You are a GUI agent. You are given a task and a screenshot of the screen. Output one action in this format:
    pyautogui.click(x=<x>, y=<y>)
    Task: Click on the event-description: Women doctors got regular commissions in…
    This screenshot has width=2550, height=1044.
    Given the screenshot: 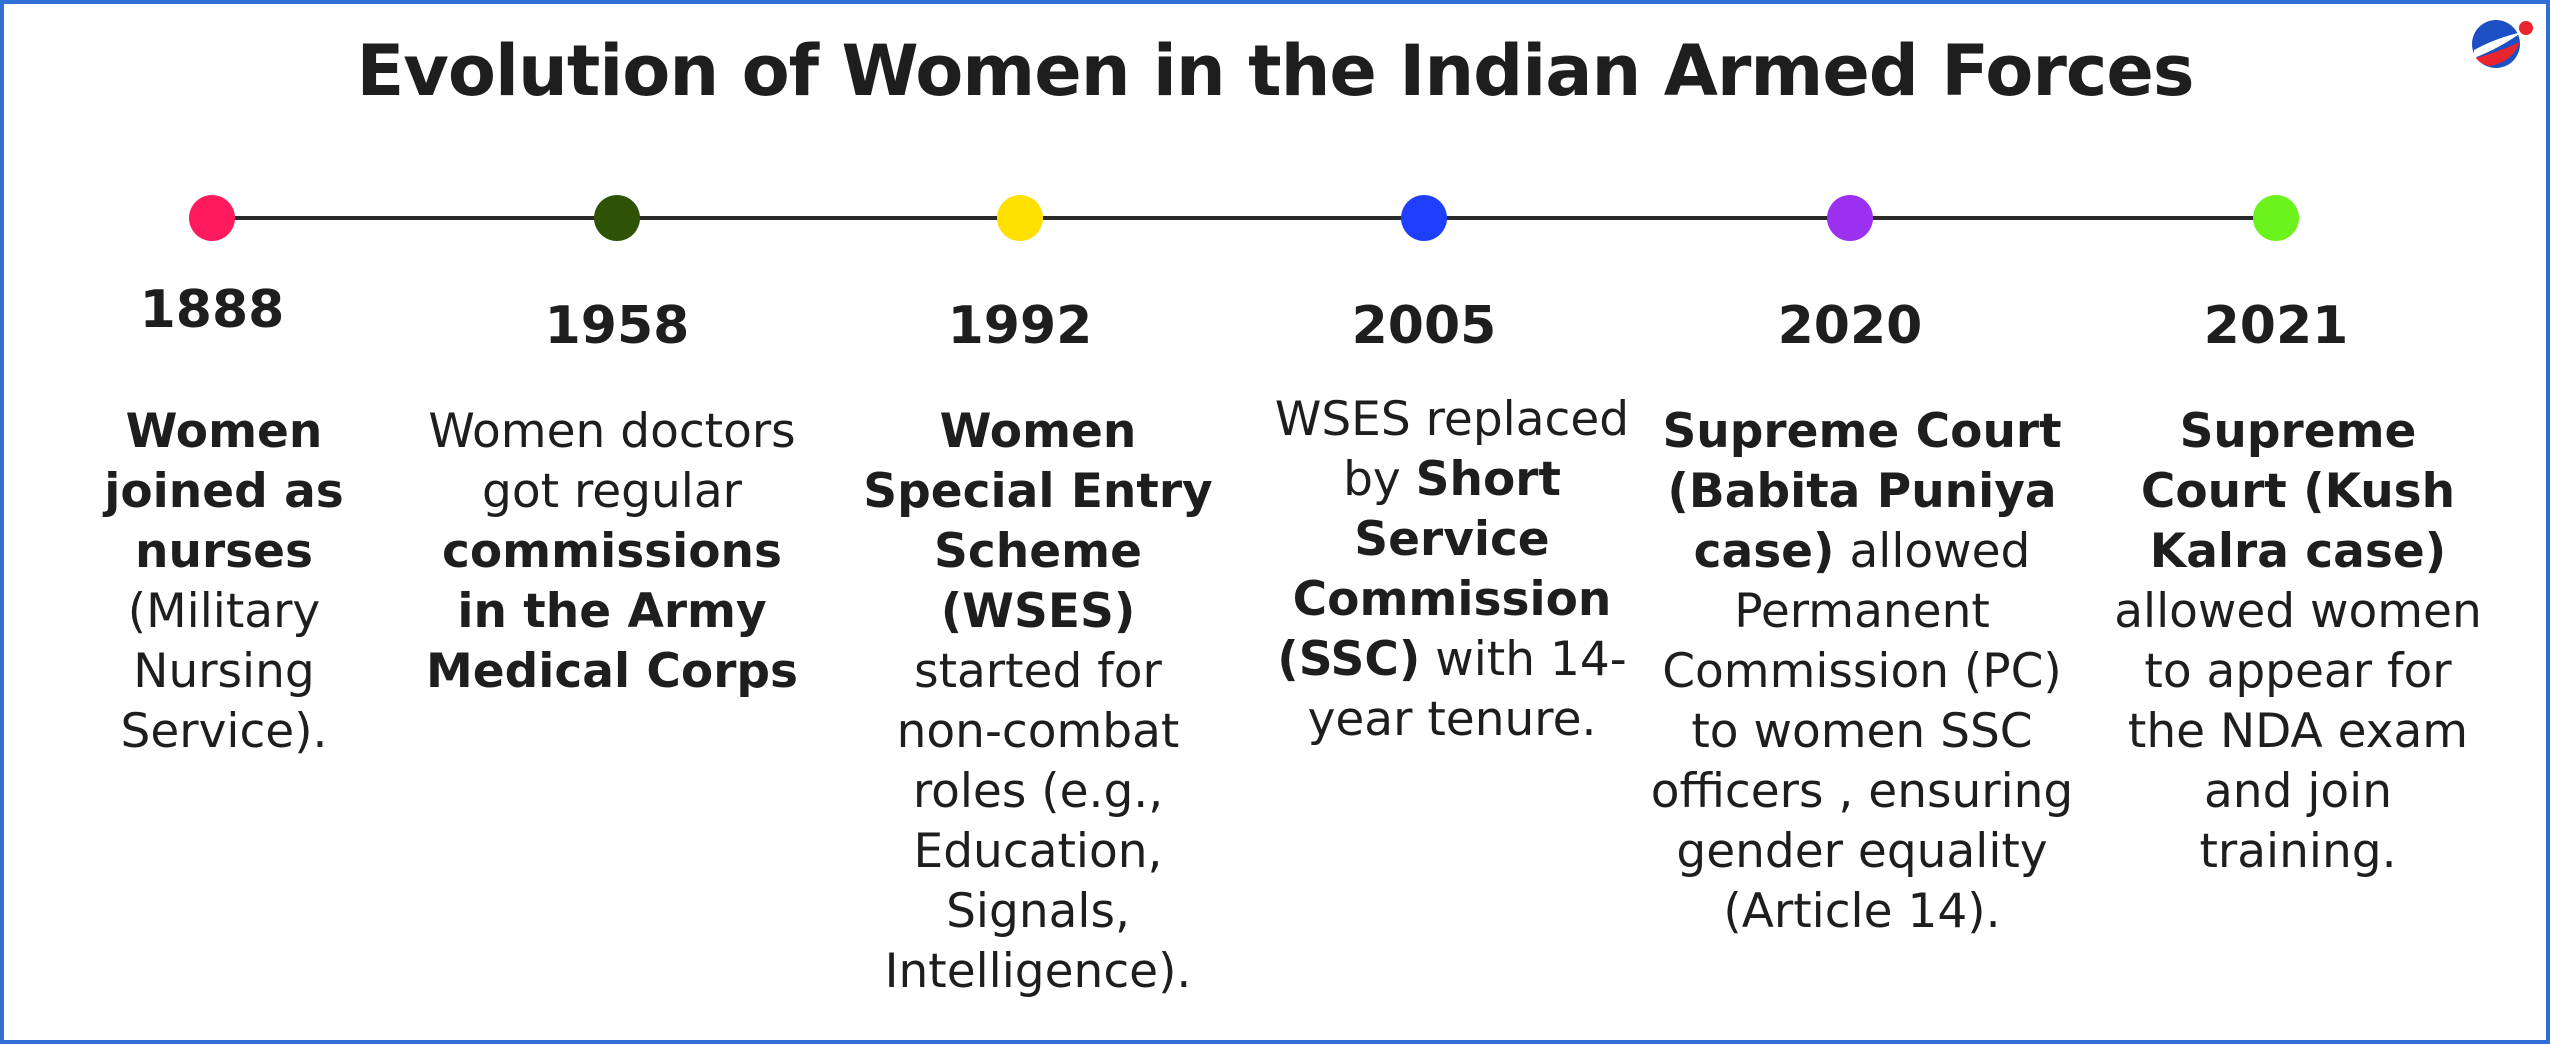 What is the action you would take?
    pyautogui.click(x=612, y=552)
    